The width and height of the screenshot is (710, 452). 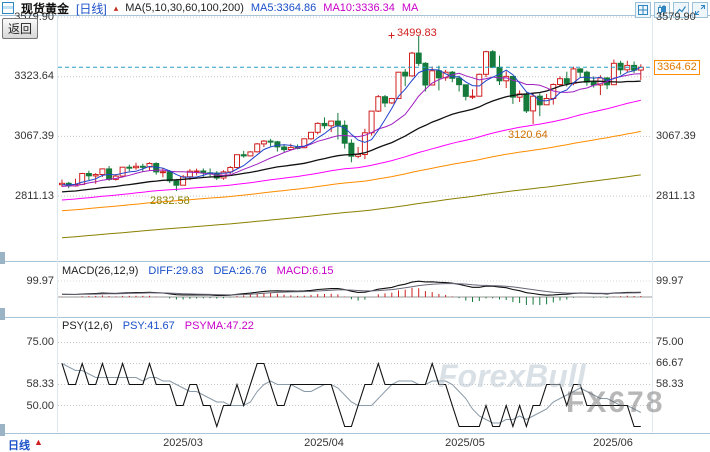 I want to click on psy-axis-label: 50.00, so click(x=40, y=406).